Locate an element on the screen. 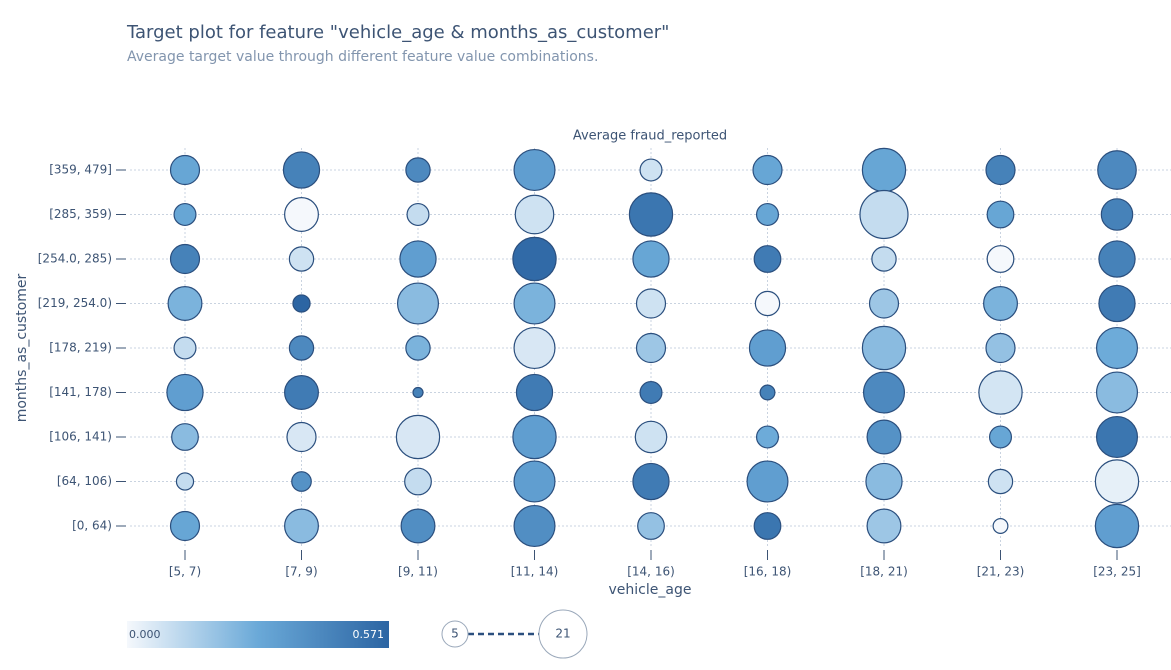 The width and height of the screenshot is (1171, 670). y-tick-label: [254.0, 285) is located at coordinates (75, 259).